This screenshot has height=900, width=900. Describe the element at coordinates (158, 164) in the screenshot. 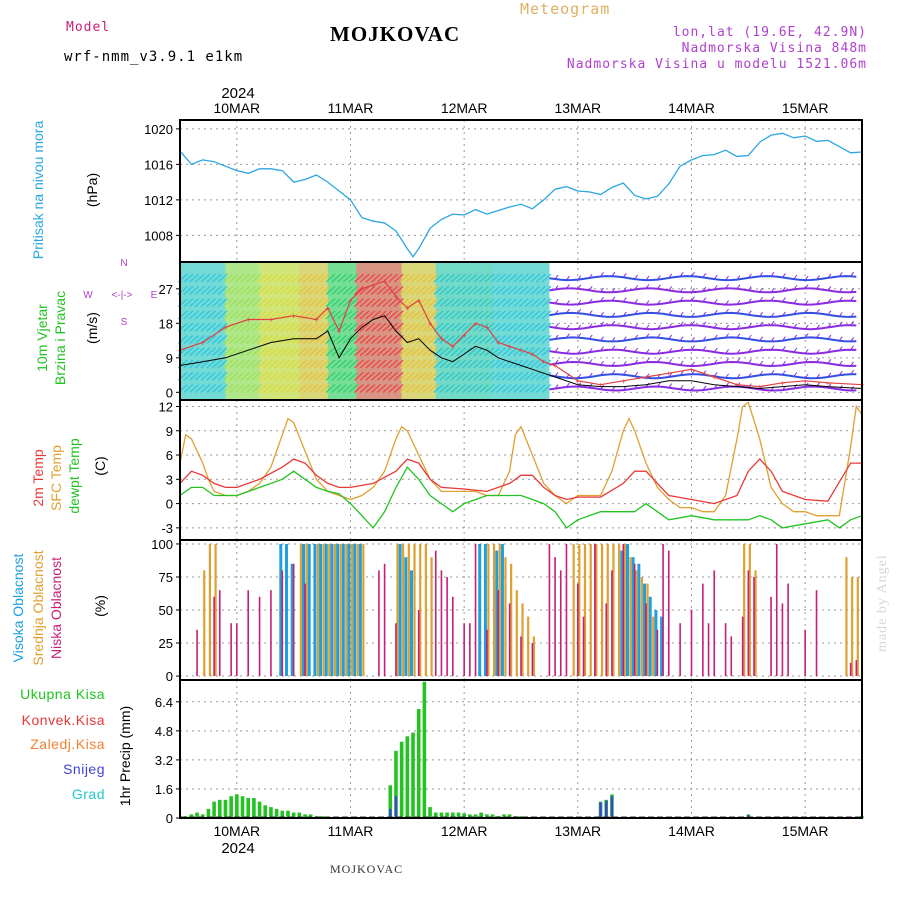

I see `y-tick-label: 1016` at that location.